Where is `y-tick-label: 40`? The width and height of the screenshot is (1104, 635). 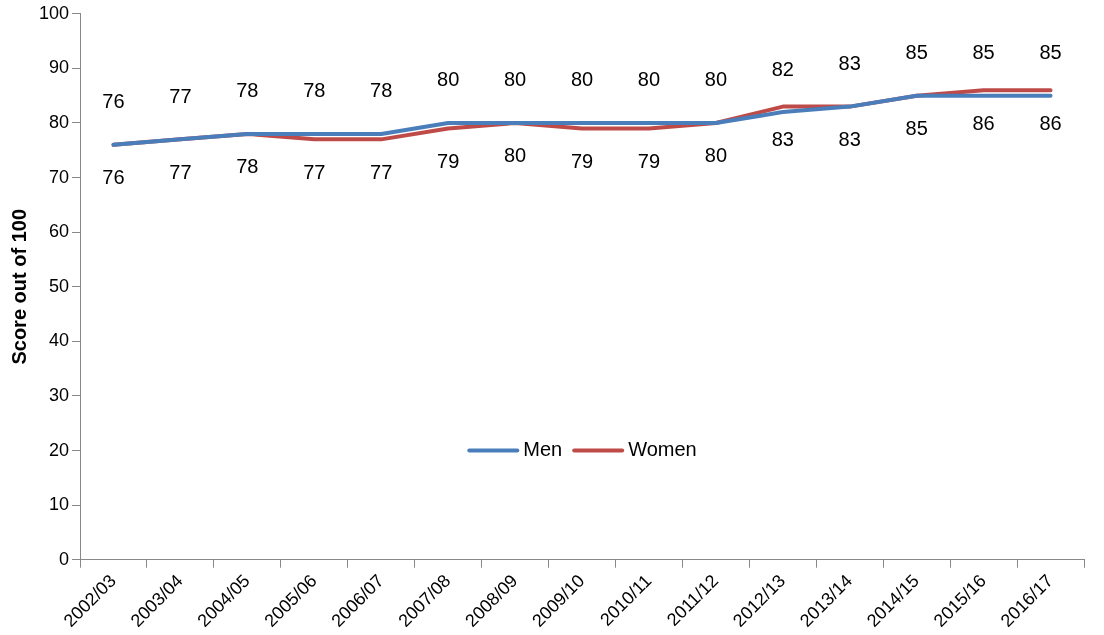
y-tick-label: 40 is located at coordinates (59, 340).